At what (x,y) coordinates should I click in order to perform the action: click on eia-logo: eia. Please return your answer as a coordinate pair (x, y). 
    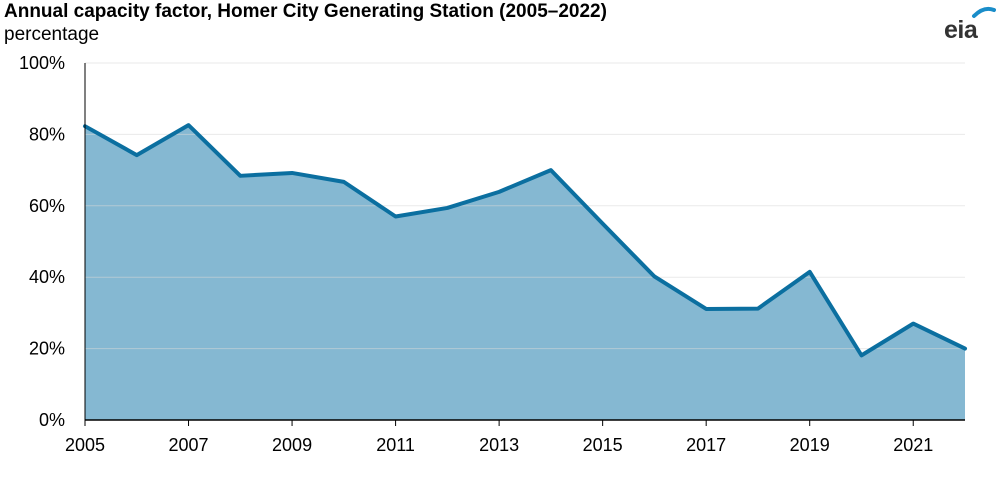
    Looking at the image, I should click on (970, 24).